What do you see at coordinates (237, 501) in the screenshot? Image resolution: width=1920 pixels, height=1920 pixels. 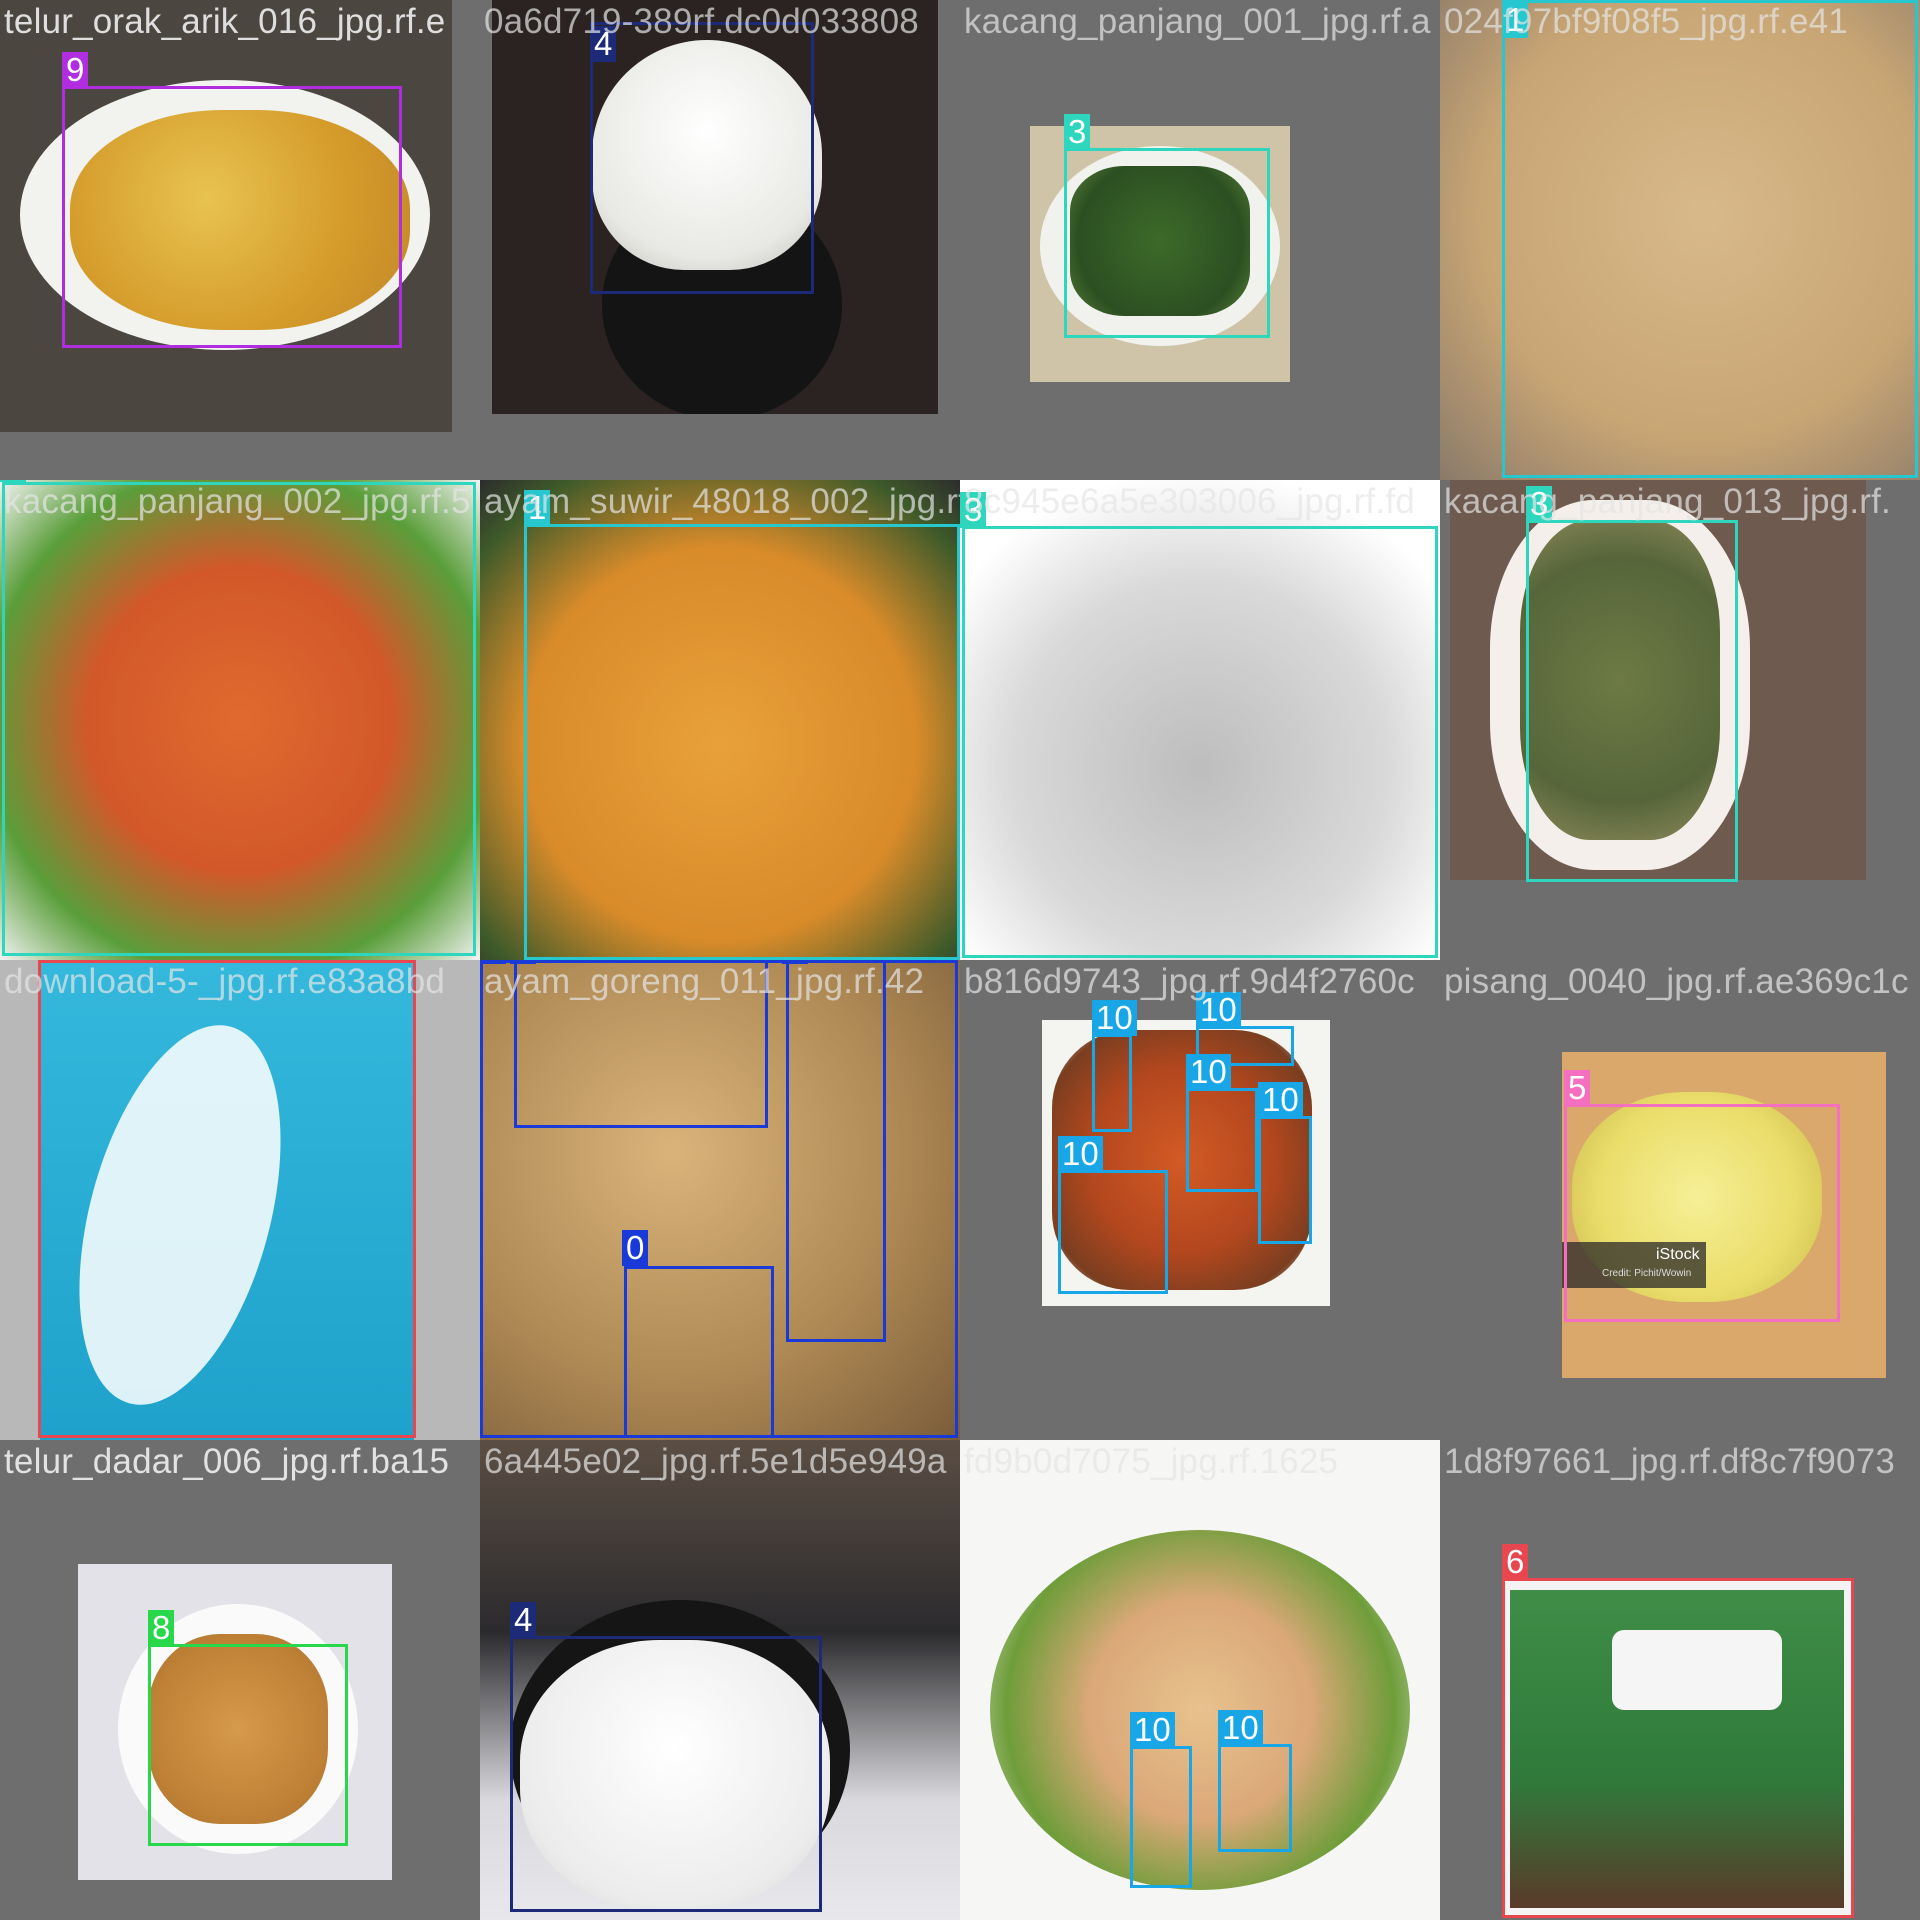 I see `tile-filename: kacang_panjang_002_jpg.rf.5` at bounding box center [237, 501].